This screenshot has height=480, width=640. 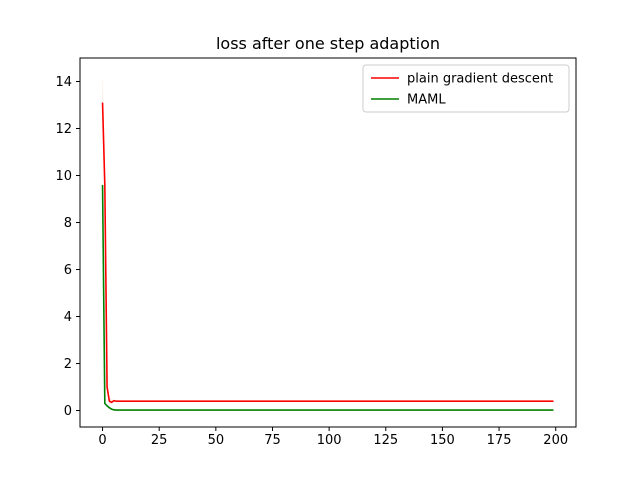 I want to click on y-axis-ticks: 0 2 4 6 8 10 12 14, so click(x=67, y=247).